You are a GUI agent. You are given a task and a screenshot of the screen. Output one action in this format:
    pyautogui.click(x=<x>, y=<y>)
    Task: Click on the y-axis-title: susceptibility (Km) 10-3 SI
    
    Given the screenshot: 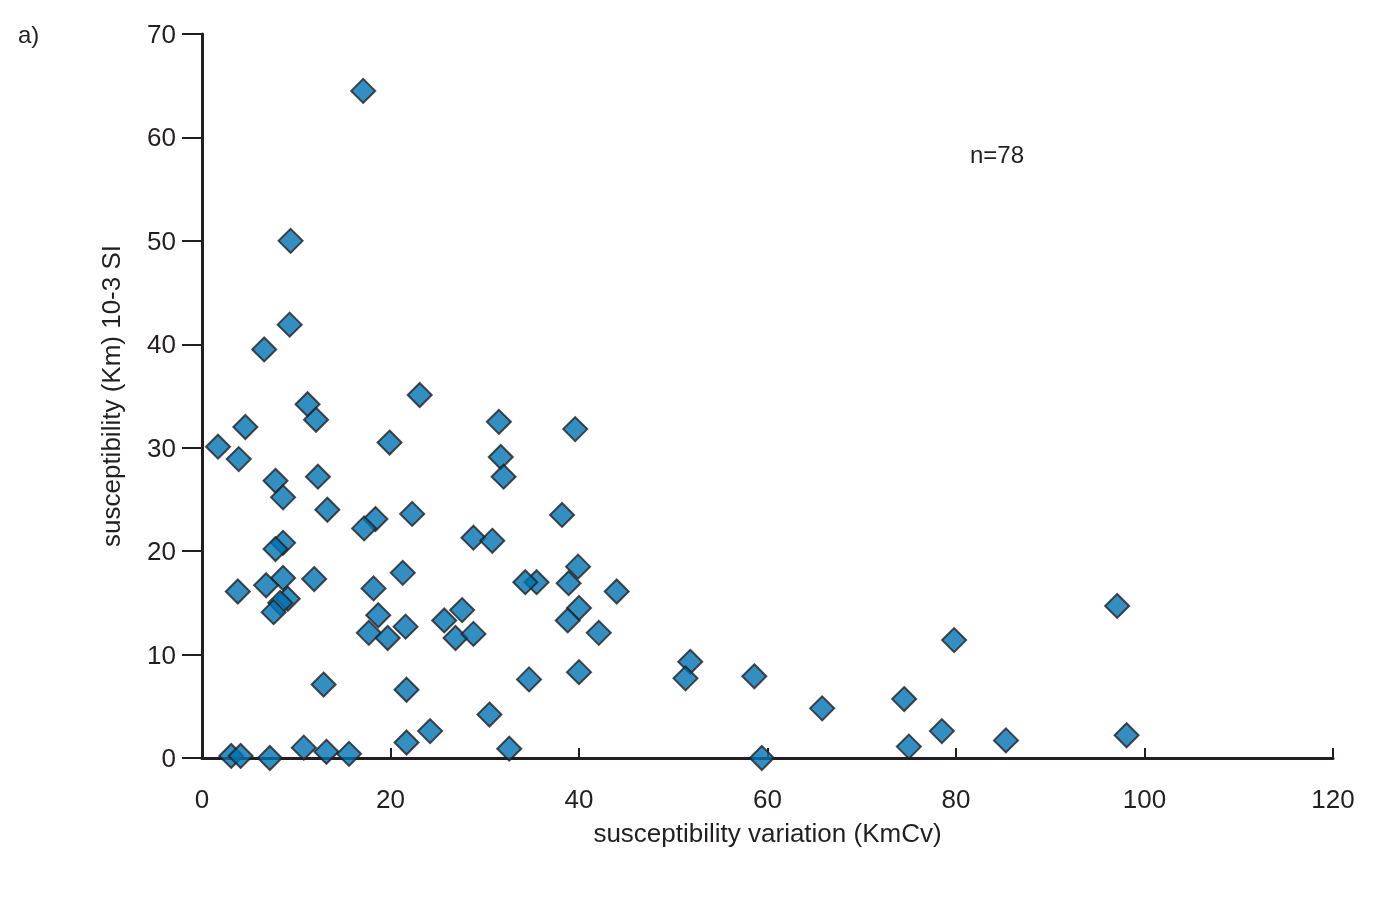 What is the action you would take?
    pyautogui.click(x=111, y=396)
    